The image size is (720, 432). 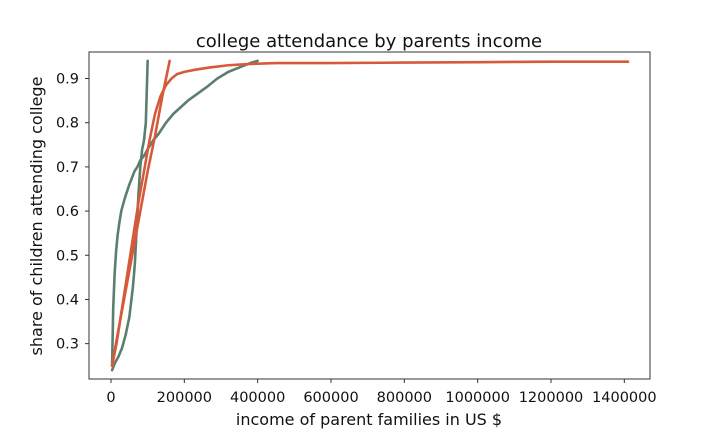 I want to click on x-axis-label: income of parent families in US $, so click(x=369, y=419).